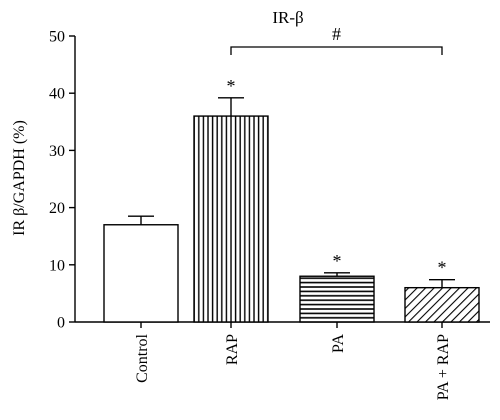 Image resolution: width=500 pixels, height=420 pixels. I want to click on y-tick-label: 40, so click(57, 94).